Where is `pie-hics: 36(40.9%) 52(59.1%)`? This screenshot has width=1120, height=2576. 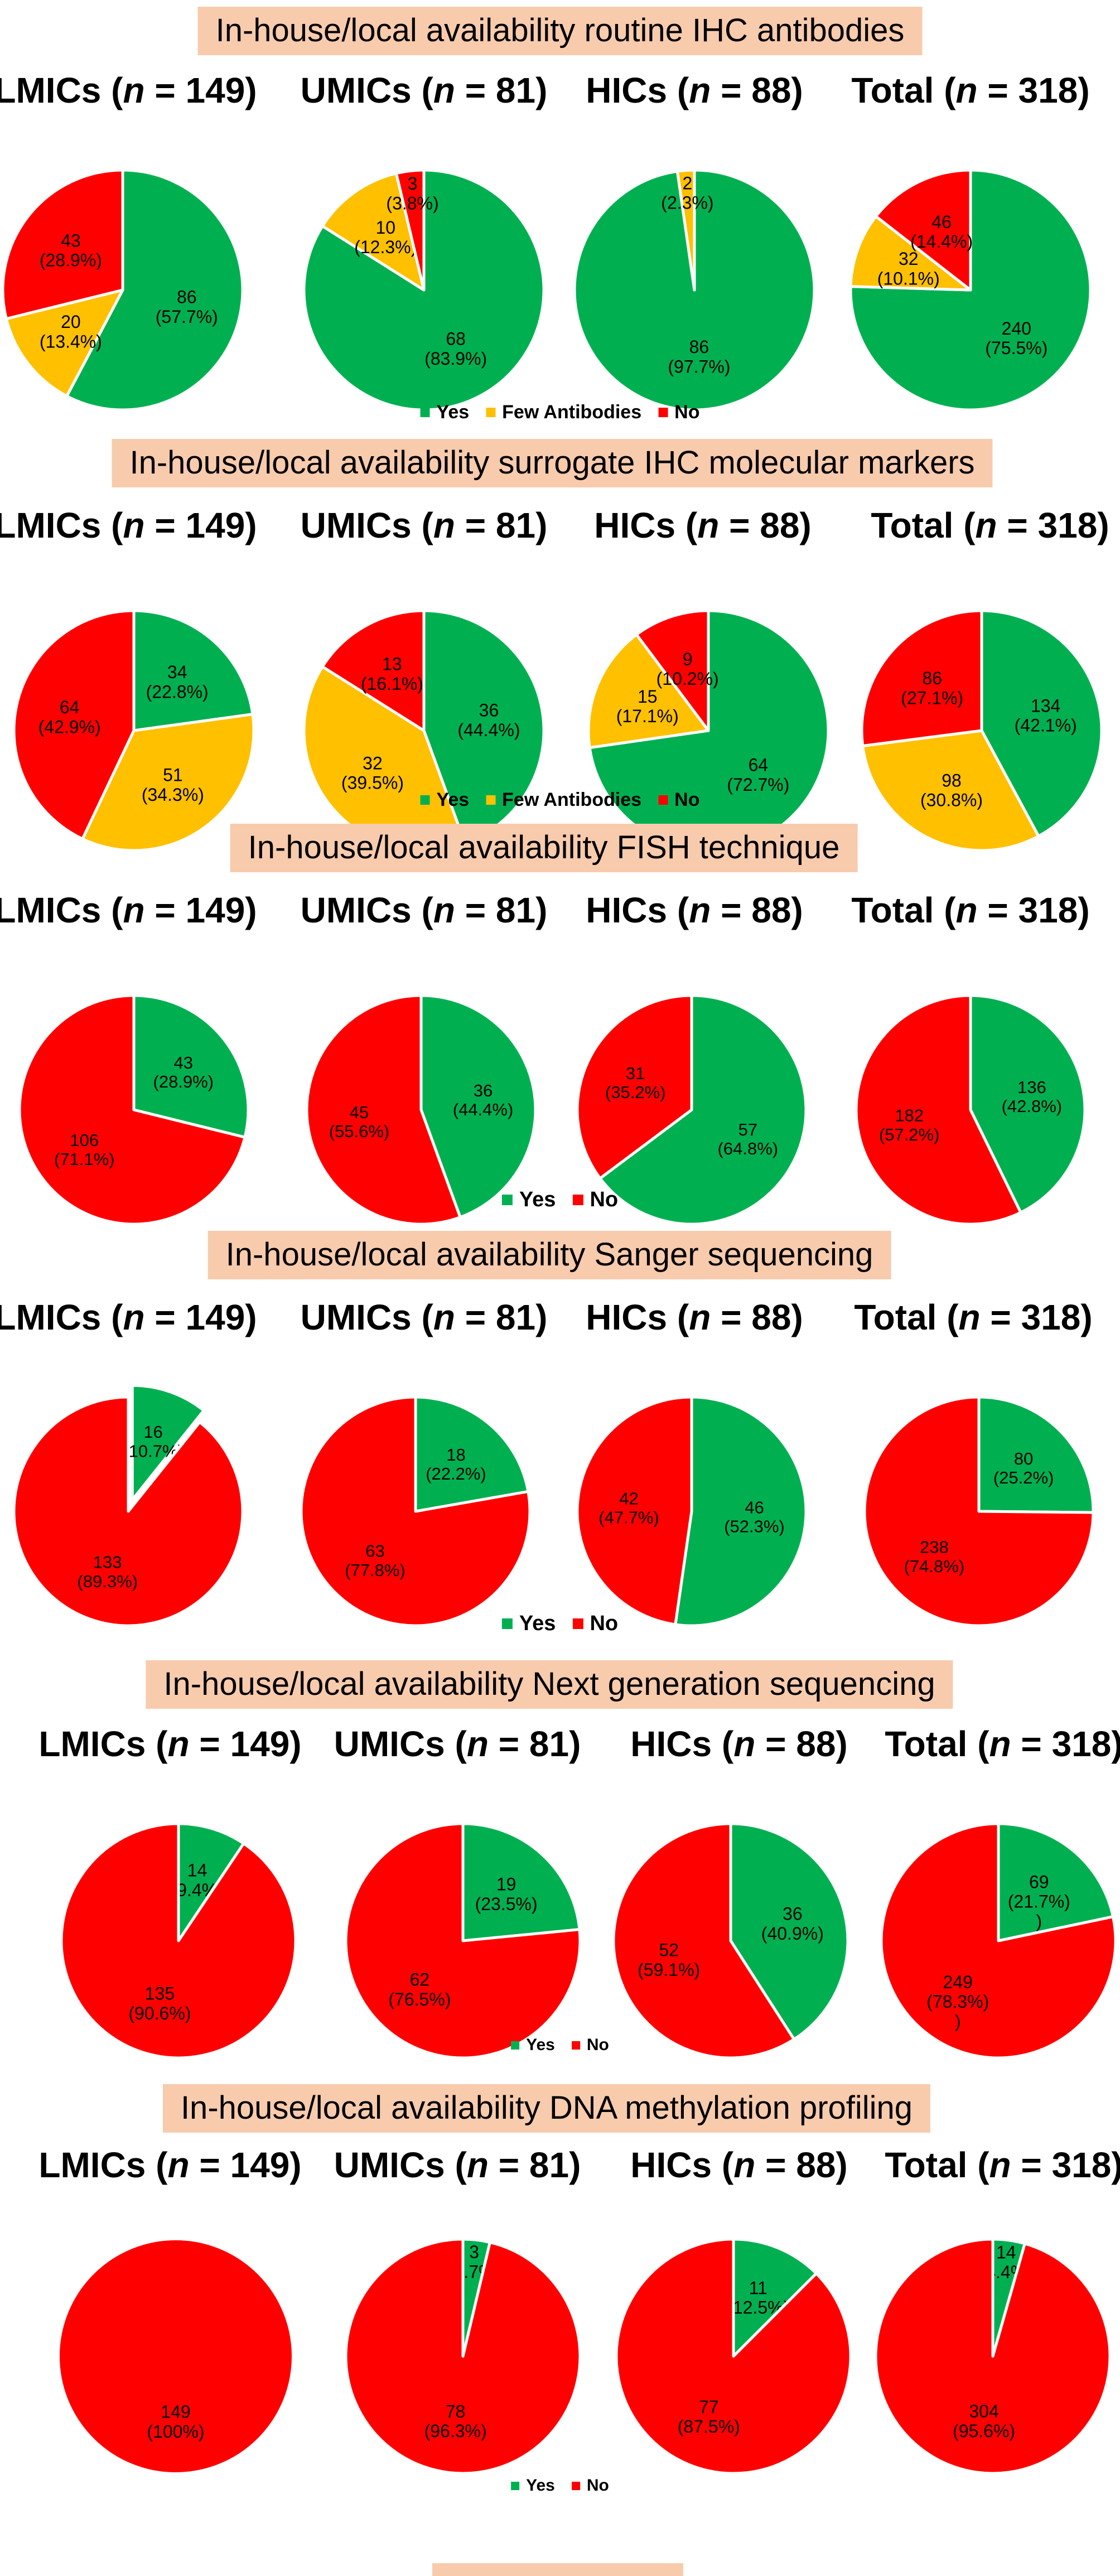
pie-hics: 36(40.9%) 52(59.1%) is located at coordinates (730, 1941).